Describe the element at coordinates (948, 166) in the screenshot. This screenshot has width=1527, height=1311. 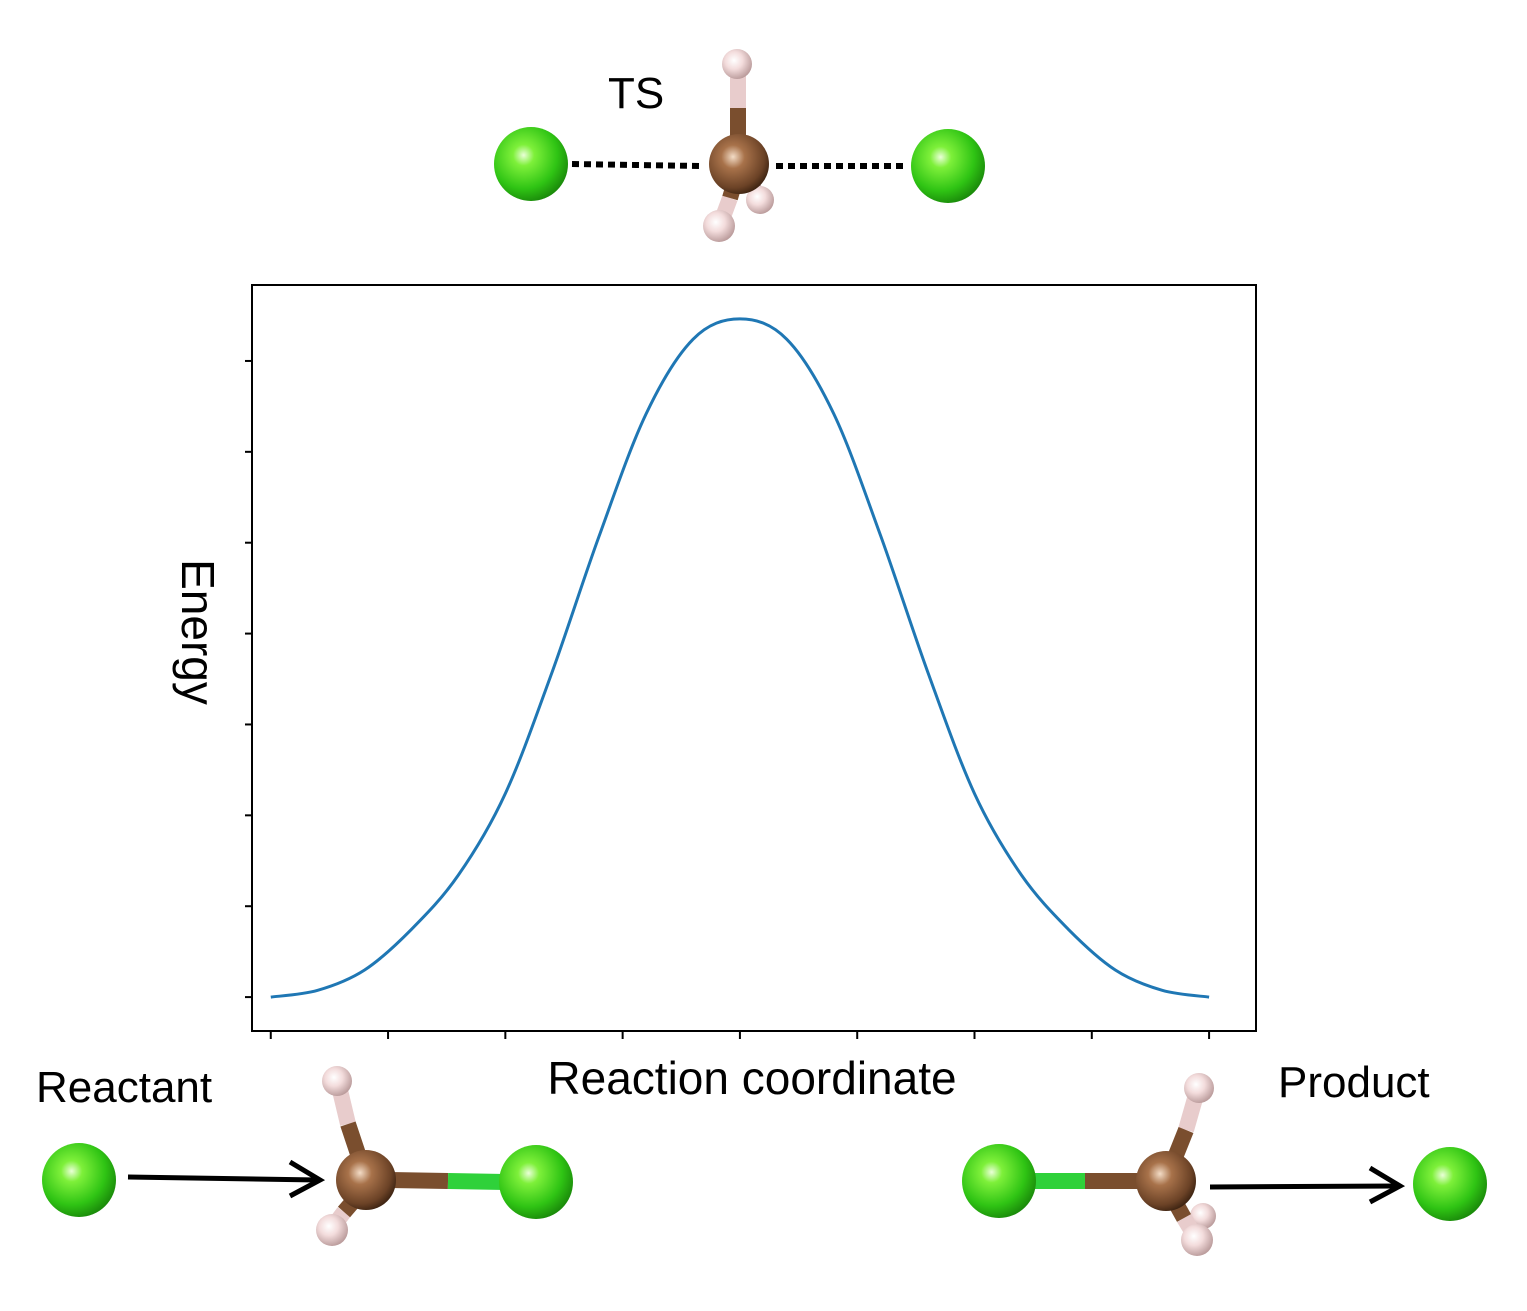
I see `ts-chlorine-right` at that location.